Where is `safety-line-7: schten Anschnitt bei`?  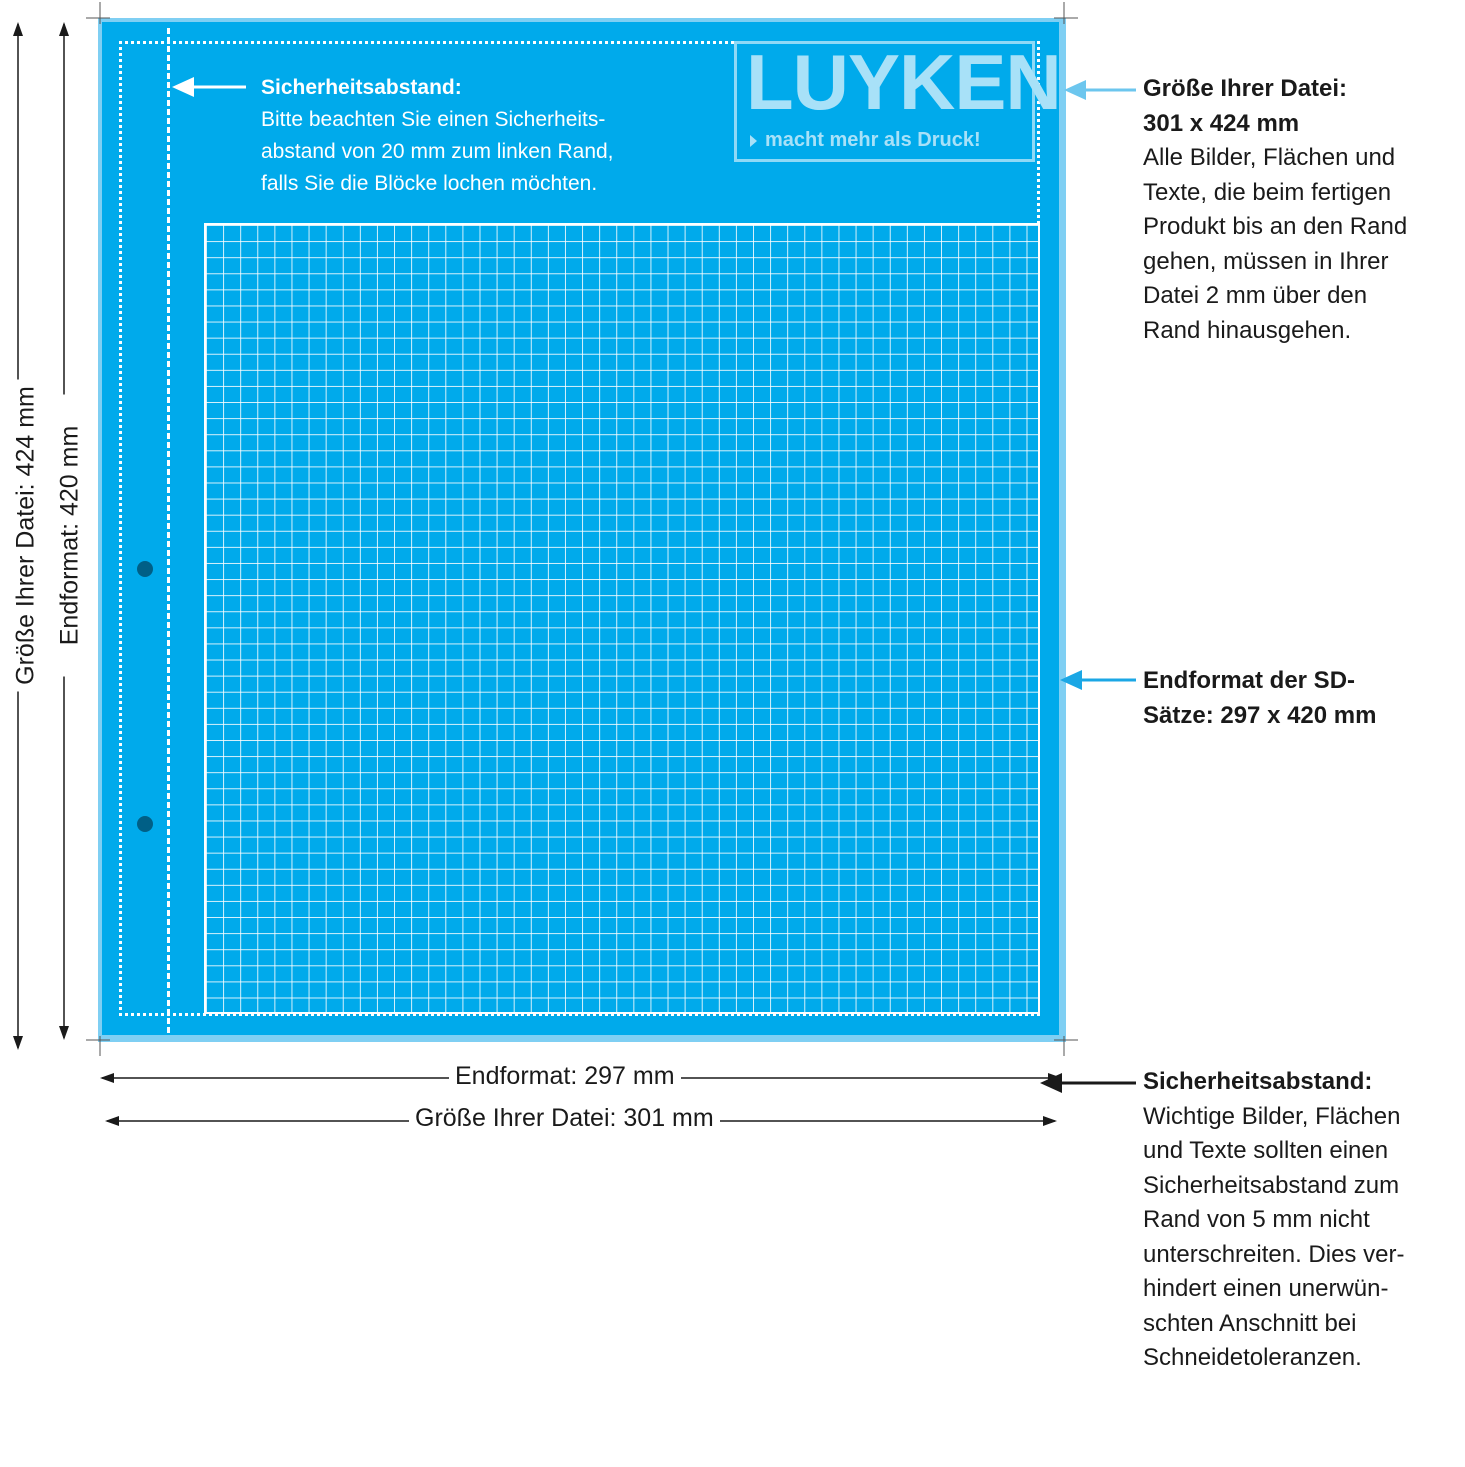 safety-line-7: schten Anschnitt bei is located at coordinates (1250, 1323).